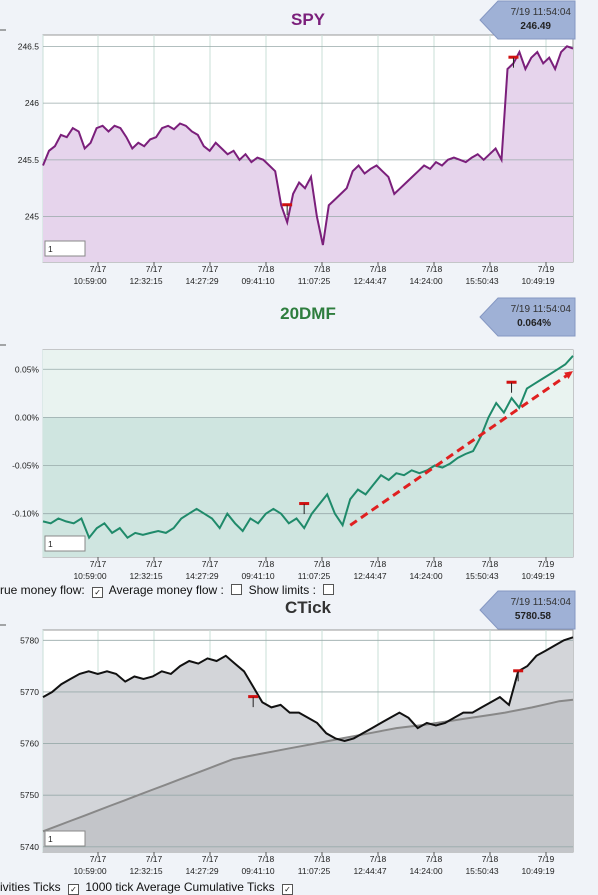 Image resolution: width=598 pixels, height=895 pixels. Describe the element at coordinates (29, 847) in the screenshot. I see `y-tick-label: 5740` at that location.